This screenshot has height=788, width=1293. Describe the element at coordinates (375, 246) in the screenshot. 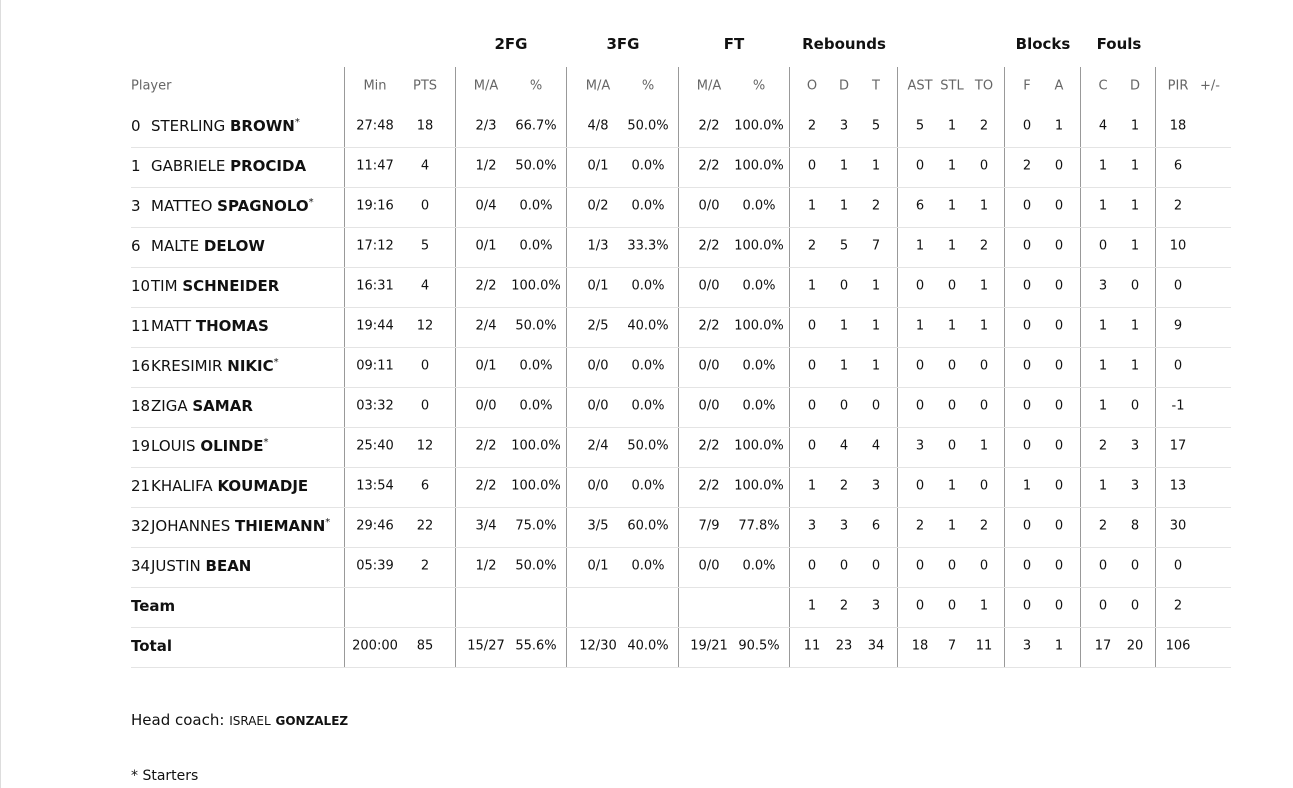

I see `stat-cell: 17:12` at that location.